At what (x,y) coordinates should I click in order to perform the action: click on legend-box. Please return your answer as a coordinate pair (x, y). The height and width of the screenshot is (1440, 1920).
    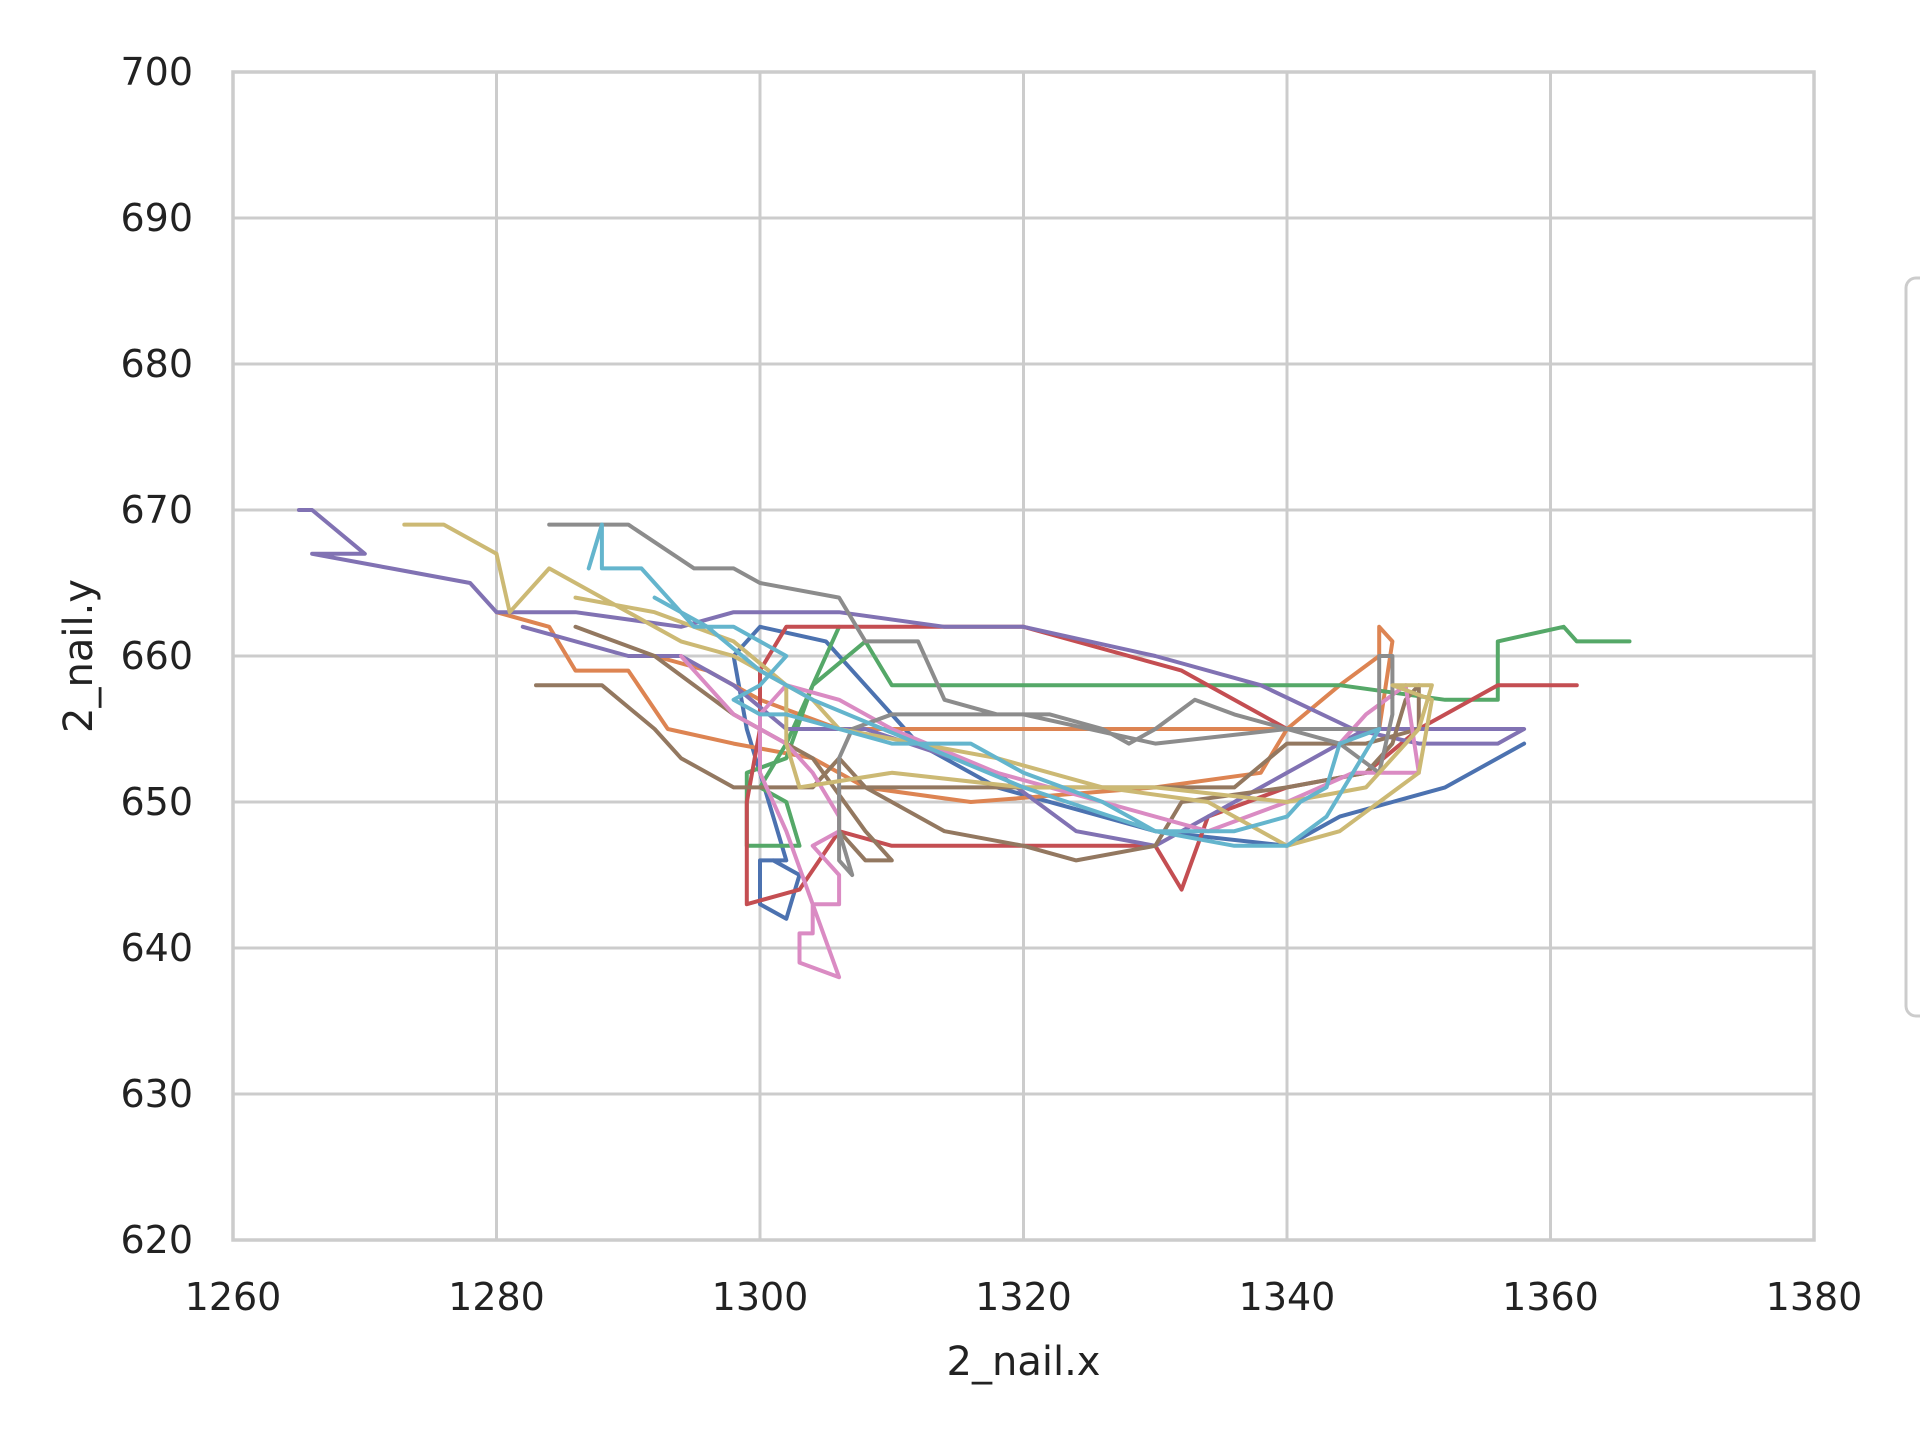
    Looking at the image, I should click on (1912, 647).